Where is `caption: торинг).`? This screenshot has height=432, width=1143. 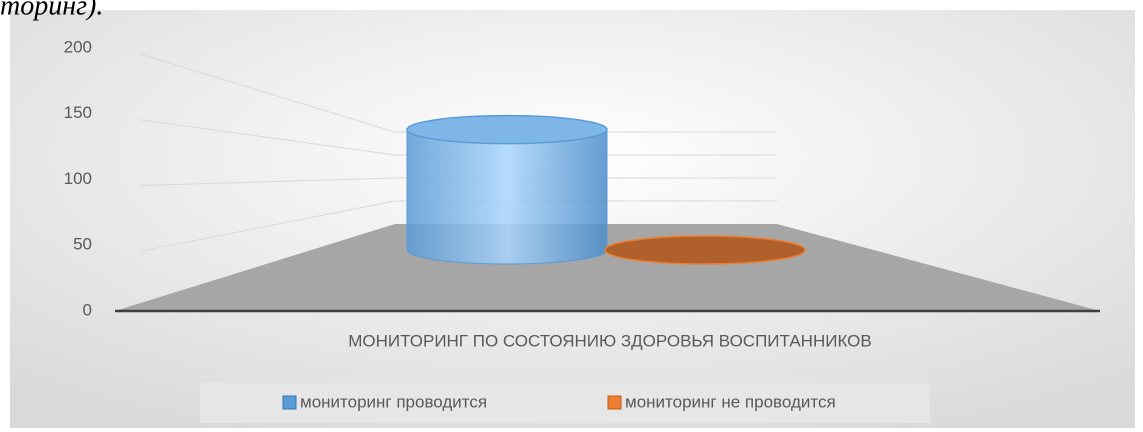 caption: торинг). is located at coordinates (51, 10).